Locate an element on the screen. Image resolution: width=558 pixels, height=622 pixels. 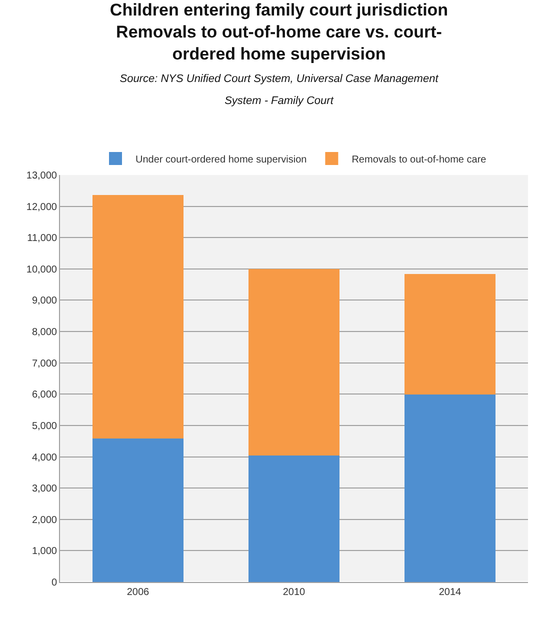
y-tick-label: 2,000 is located at coordinates (45, 520).